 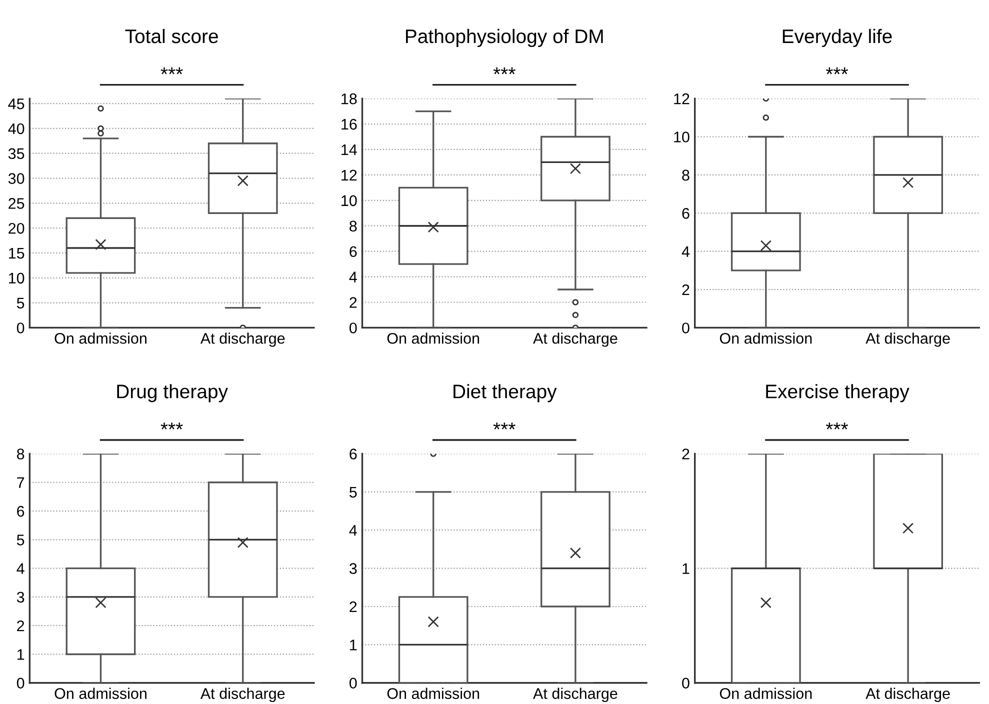 I want to click on y-tick-label: 16, so click(x=349, y=124).